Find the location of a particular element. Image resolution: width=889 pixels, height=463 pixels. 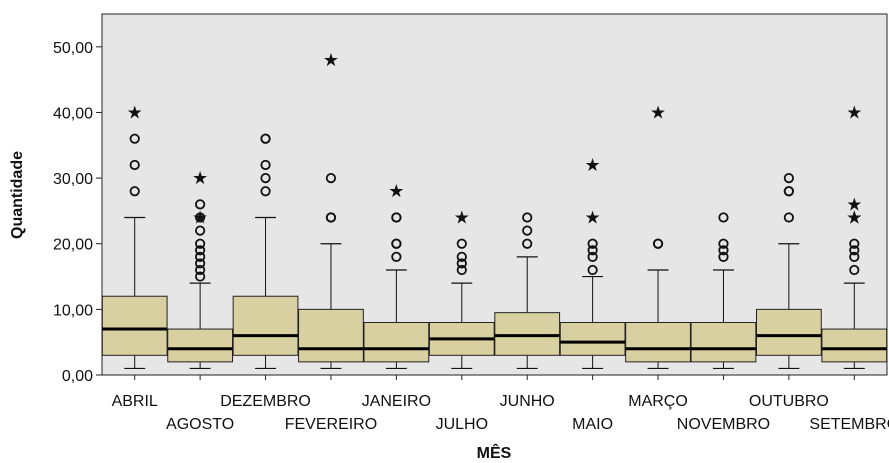

box-group: ★★★★ is located at coordinates (854, 236).